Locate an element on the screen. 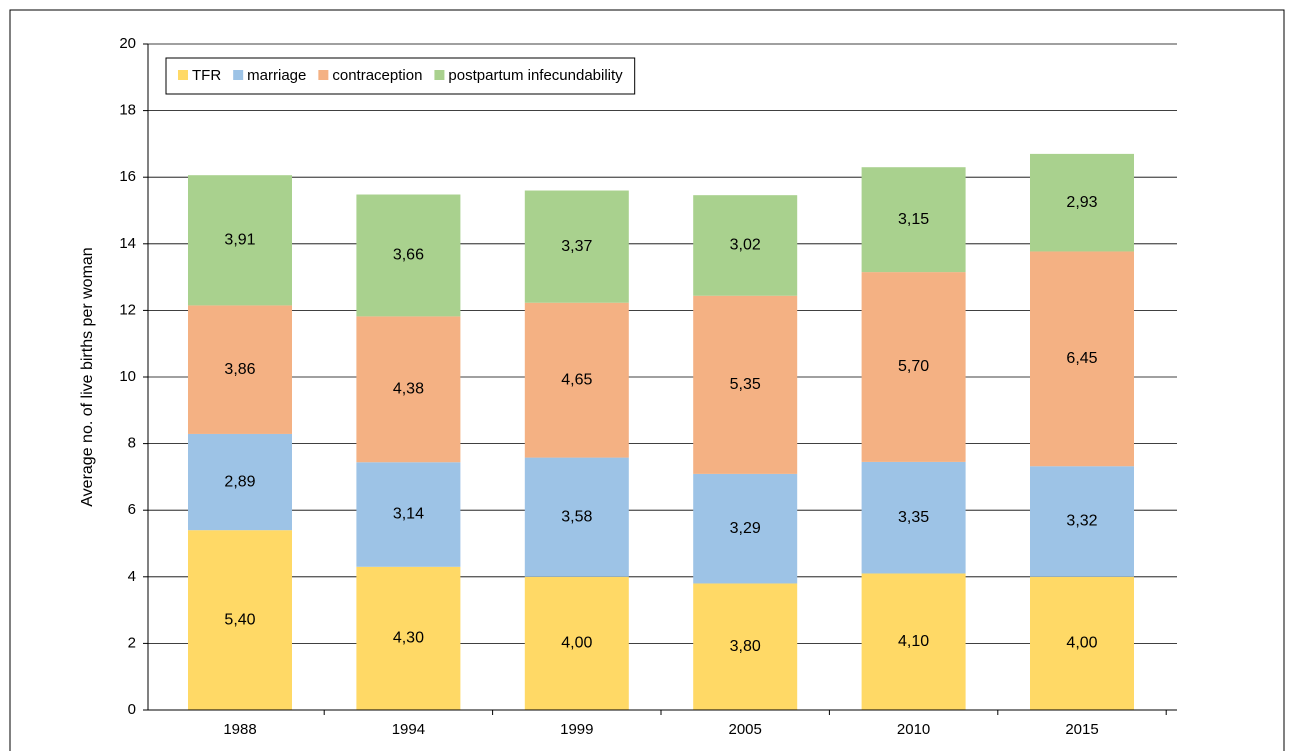  data-label: 3,14 is located at coordinates (408, 514).